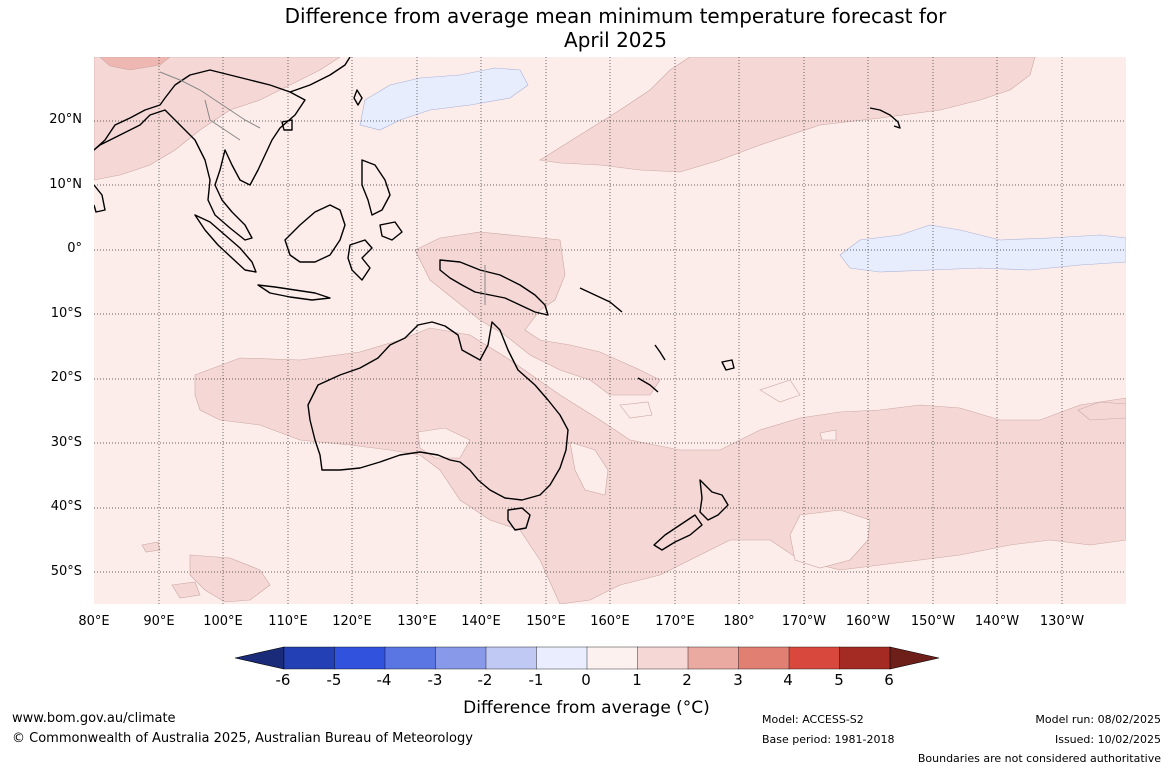 The height and width of the screenshot is (770, 1173). I want to click on lat-label-10S: 10°S, so click(66, 313).